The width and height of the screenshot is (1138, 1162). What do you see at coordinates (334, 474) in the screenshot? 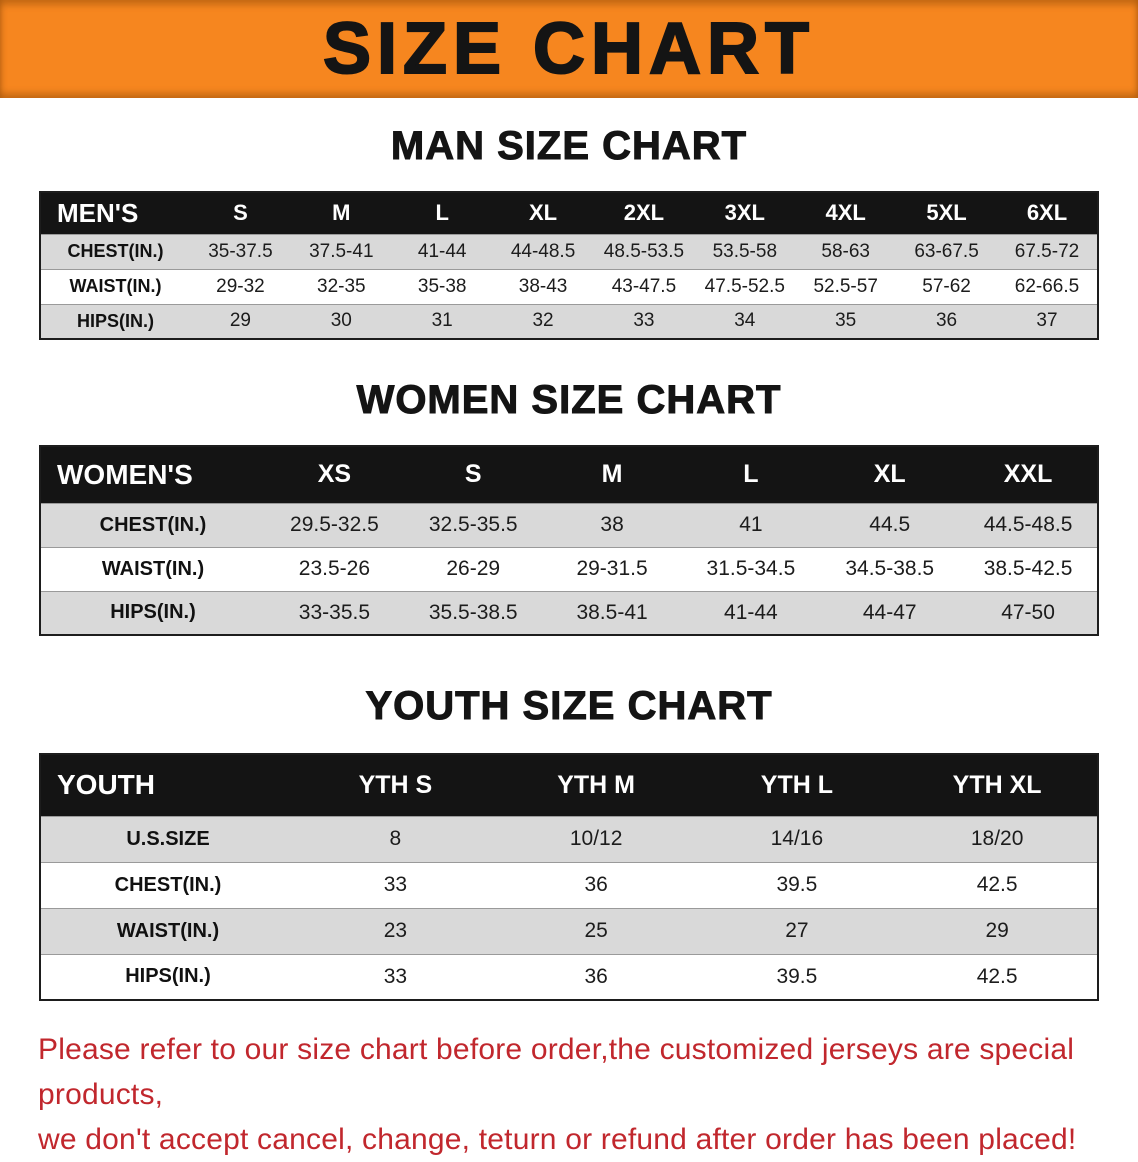
I see `size-column-header: XS` at bounding box center [334, 474].